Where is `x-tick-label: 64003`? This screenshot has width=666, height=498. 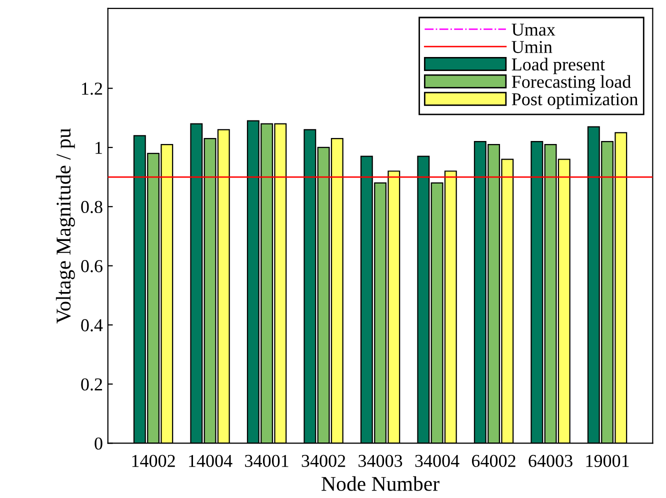 x-tick-label: 64003 is located at coordinates (550, 461).